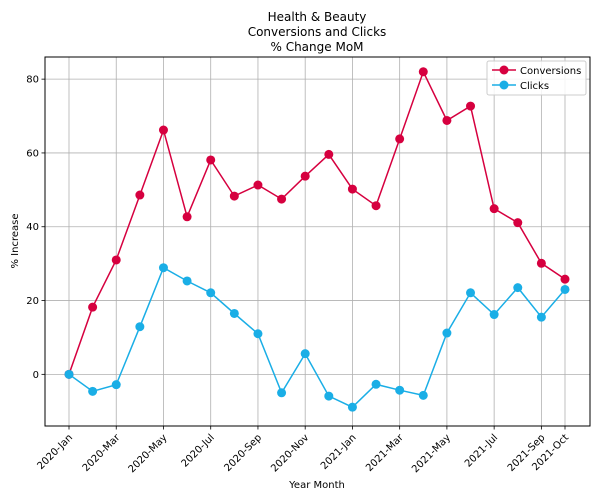 The image size is (600, 504). I want to click on x-tick-label: 2021-May, so click(431, 453).